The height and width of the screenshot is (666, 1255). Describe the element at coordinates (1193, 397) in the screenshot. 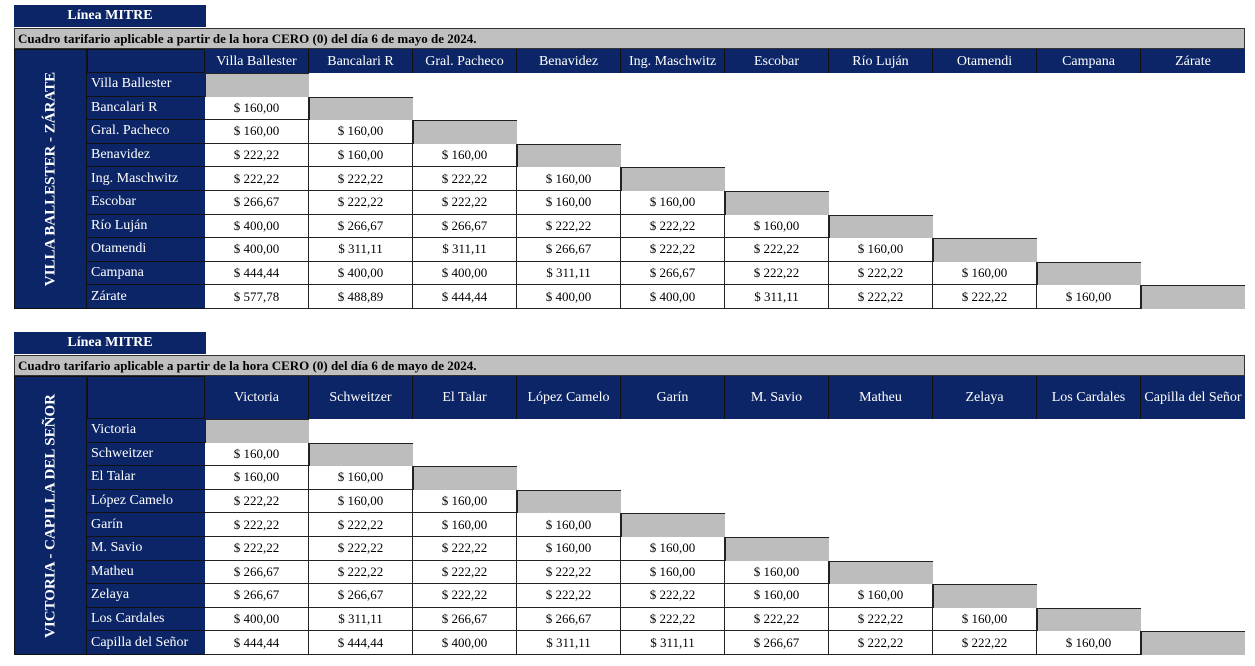

I see `column-header: Capilla del Señor` at that location.